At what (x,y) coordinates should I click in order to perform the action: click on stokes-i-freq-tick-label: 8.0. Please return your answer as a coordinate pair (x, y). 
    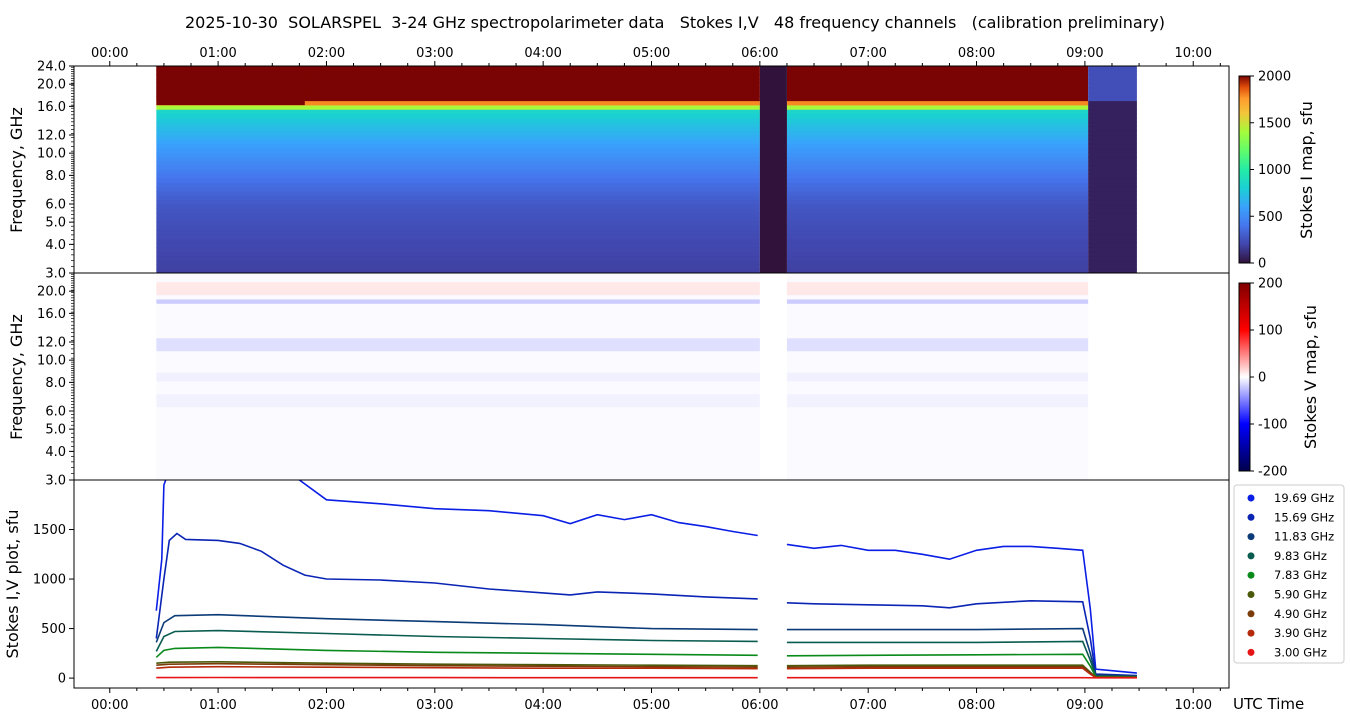
    Looking at the image, I should click on (55, 176).